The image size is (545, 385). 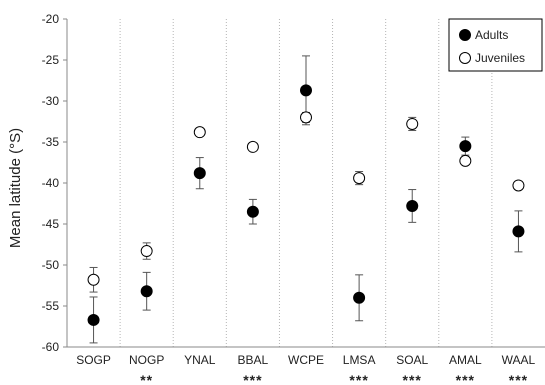 I want to click on y-tick-label: -30, so click(x=51, y=101).